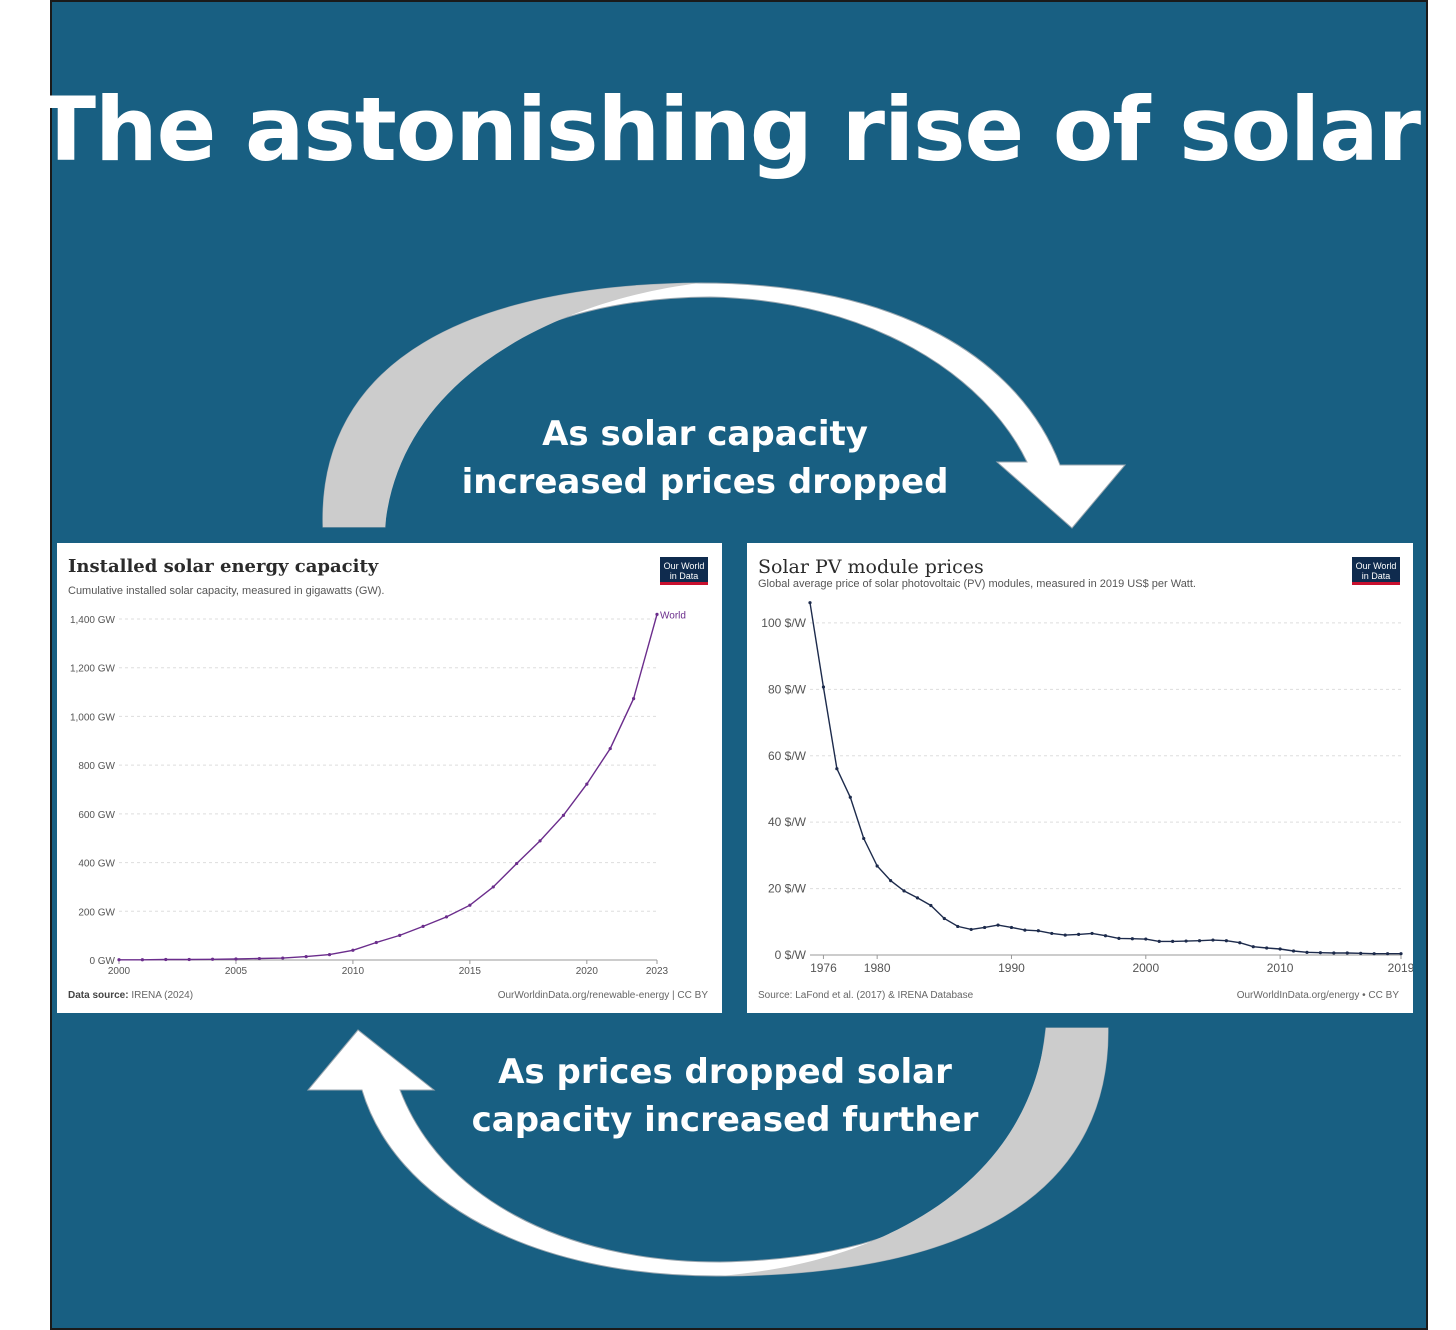 This screenshot has height=1330, width=1456. Describe the element at coordinates (724, 405) in the screenshot. I see `top-arc-arrow` at that location.